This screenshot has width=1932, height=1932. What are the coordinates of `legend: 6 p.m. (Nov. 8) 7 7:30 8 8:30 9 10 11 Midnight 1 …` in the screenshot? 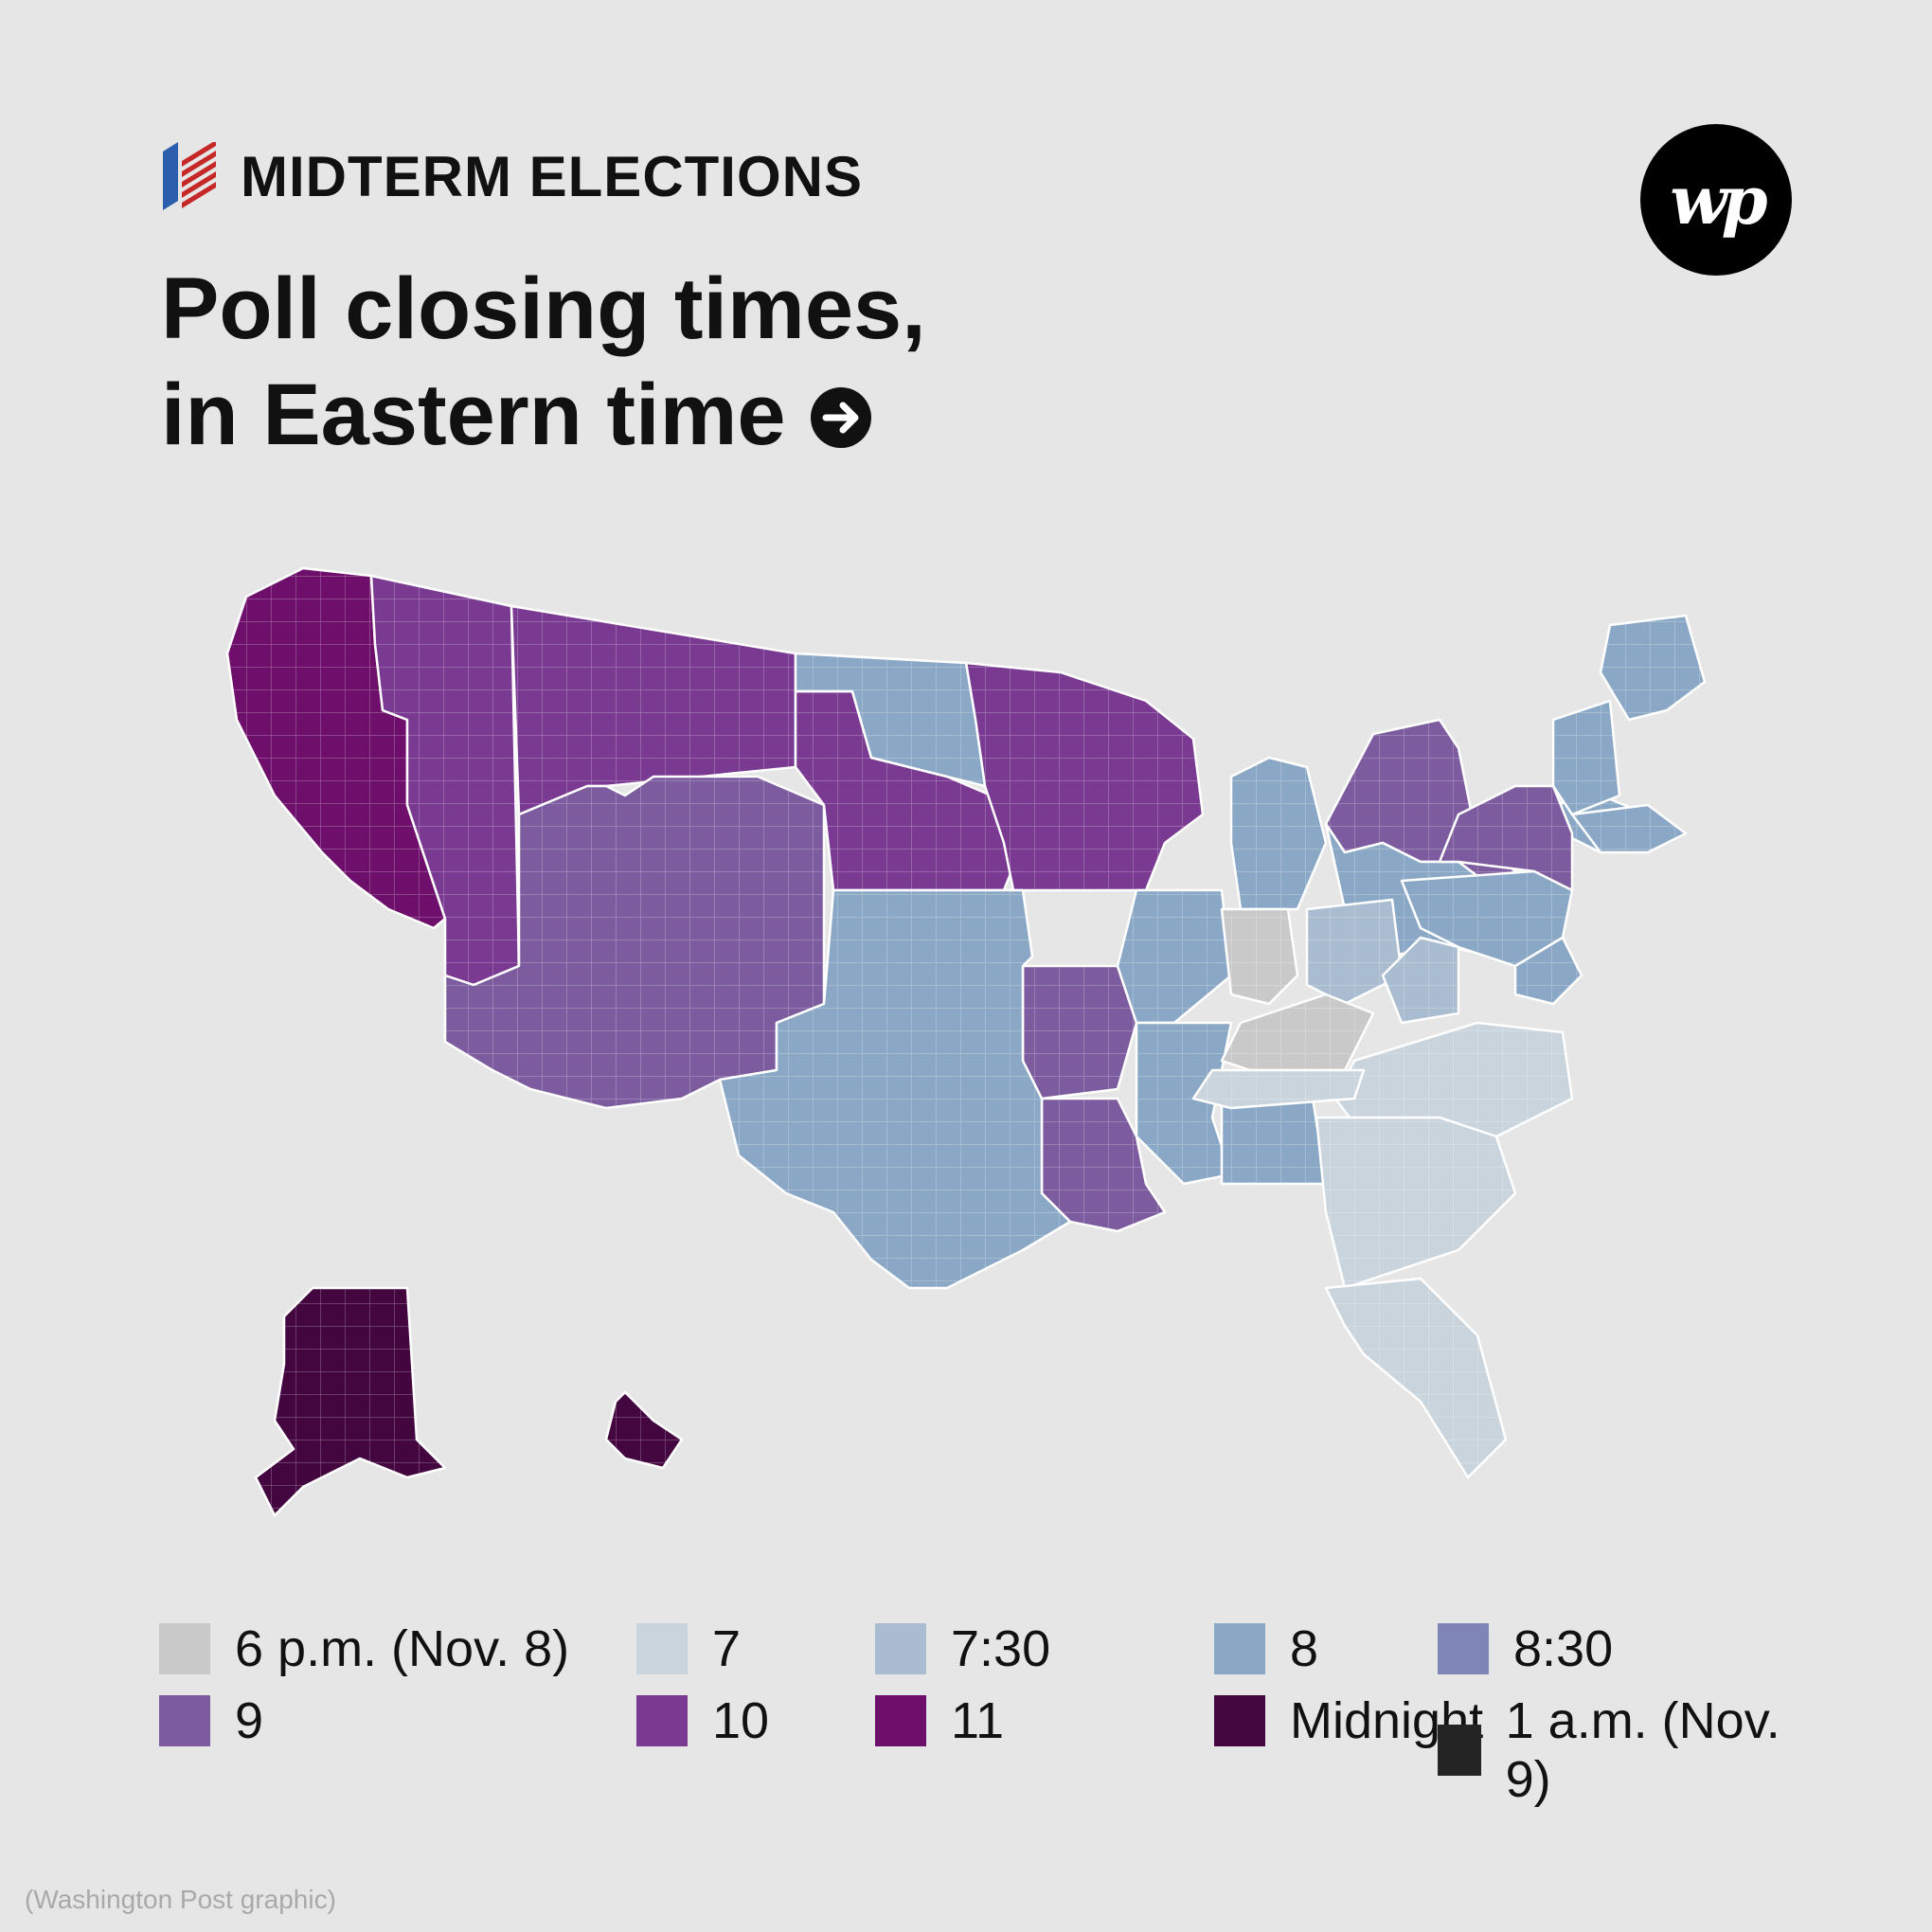 It's located at (973, 1713).